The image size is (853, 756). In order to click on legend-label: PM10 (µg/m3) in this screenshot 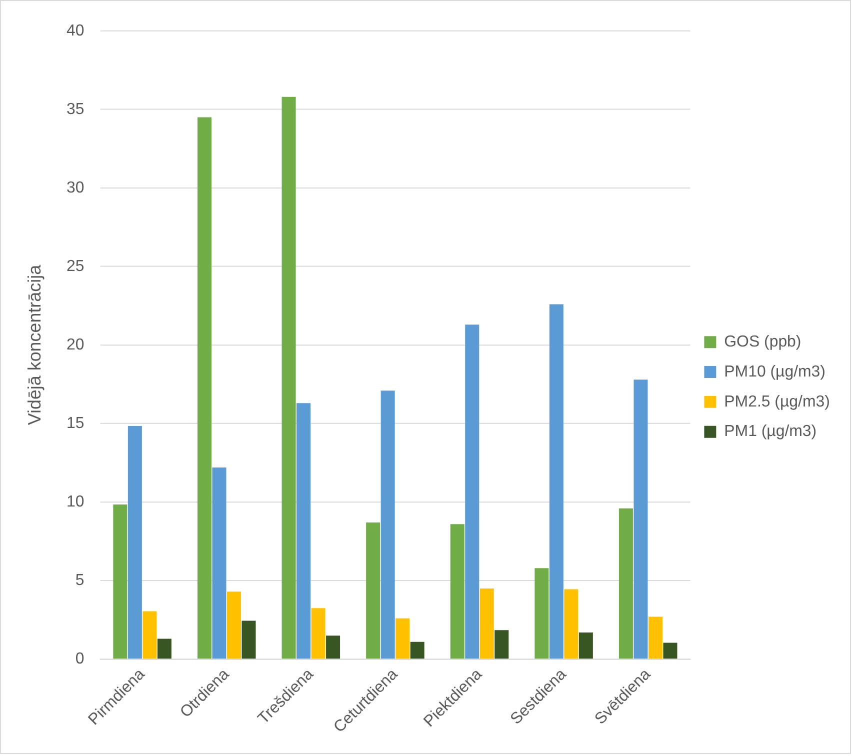, I will do `click(775, 371)`.